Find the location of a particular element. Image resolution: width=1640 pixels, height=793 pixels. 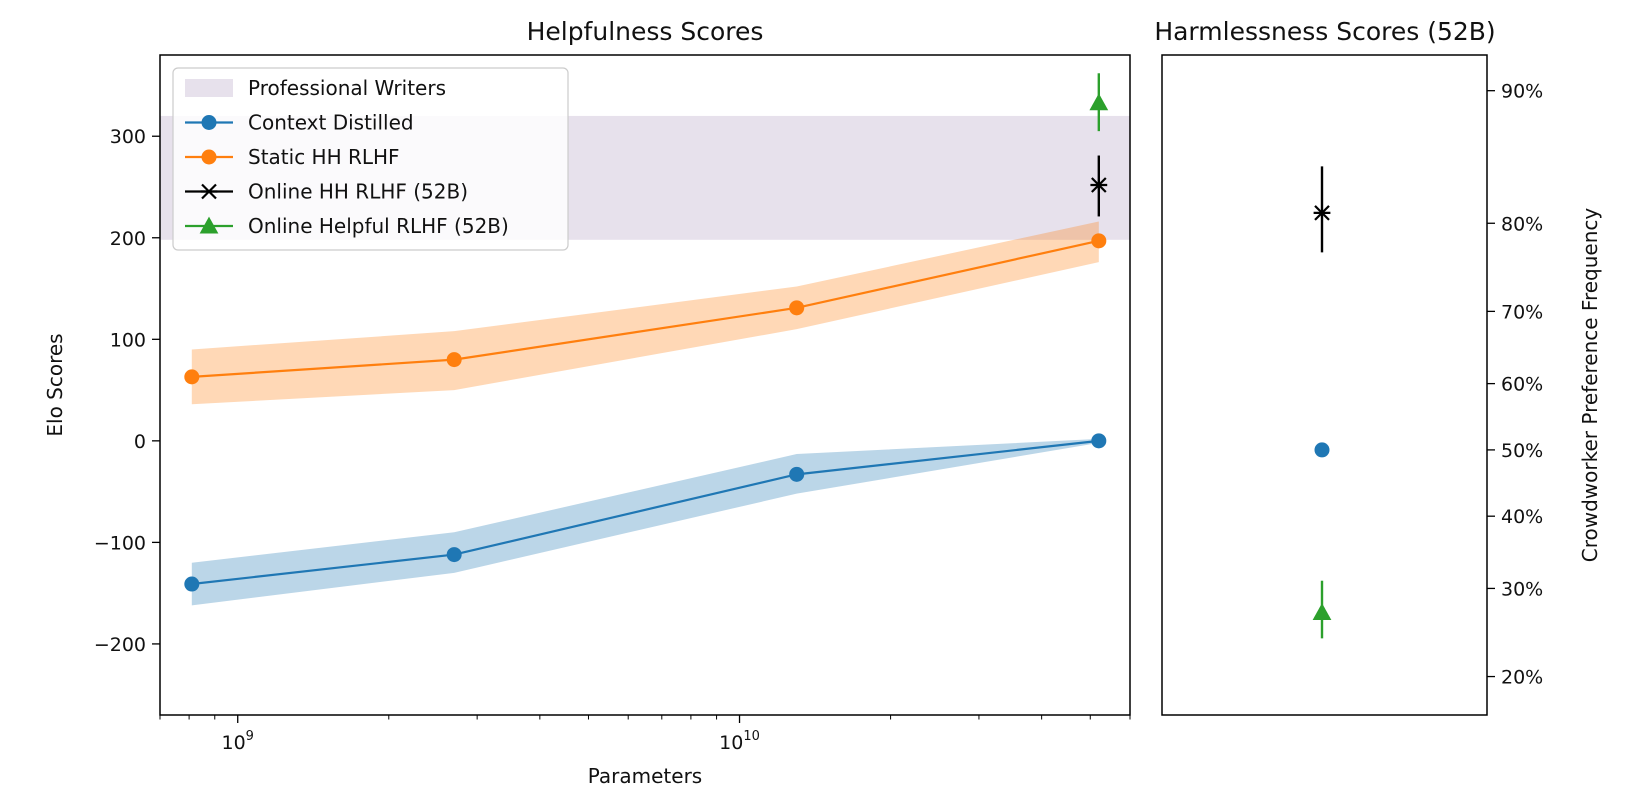

context-distilled-confidence-band is located at coordinates (645, 522).